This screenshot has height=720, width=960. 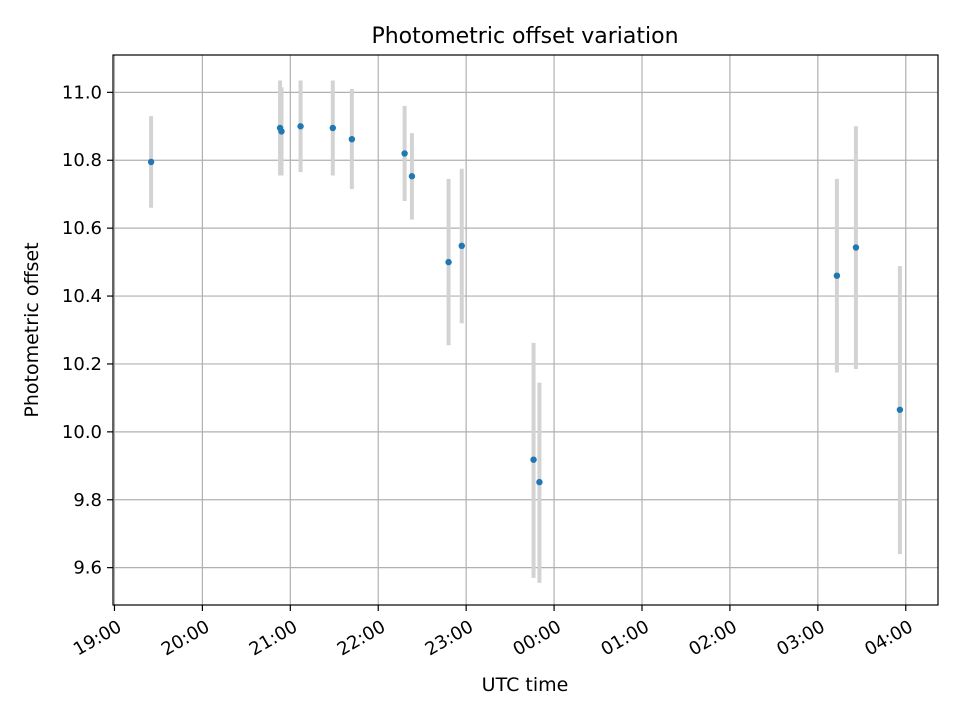 What do you see at coordinates (82, 432) in the screenshot?
I see `y-tick-label: 10.0` at bounding box center [82, 432].